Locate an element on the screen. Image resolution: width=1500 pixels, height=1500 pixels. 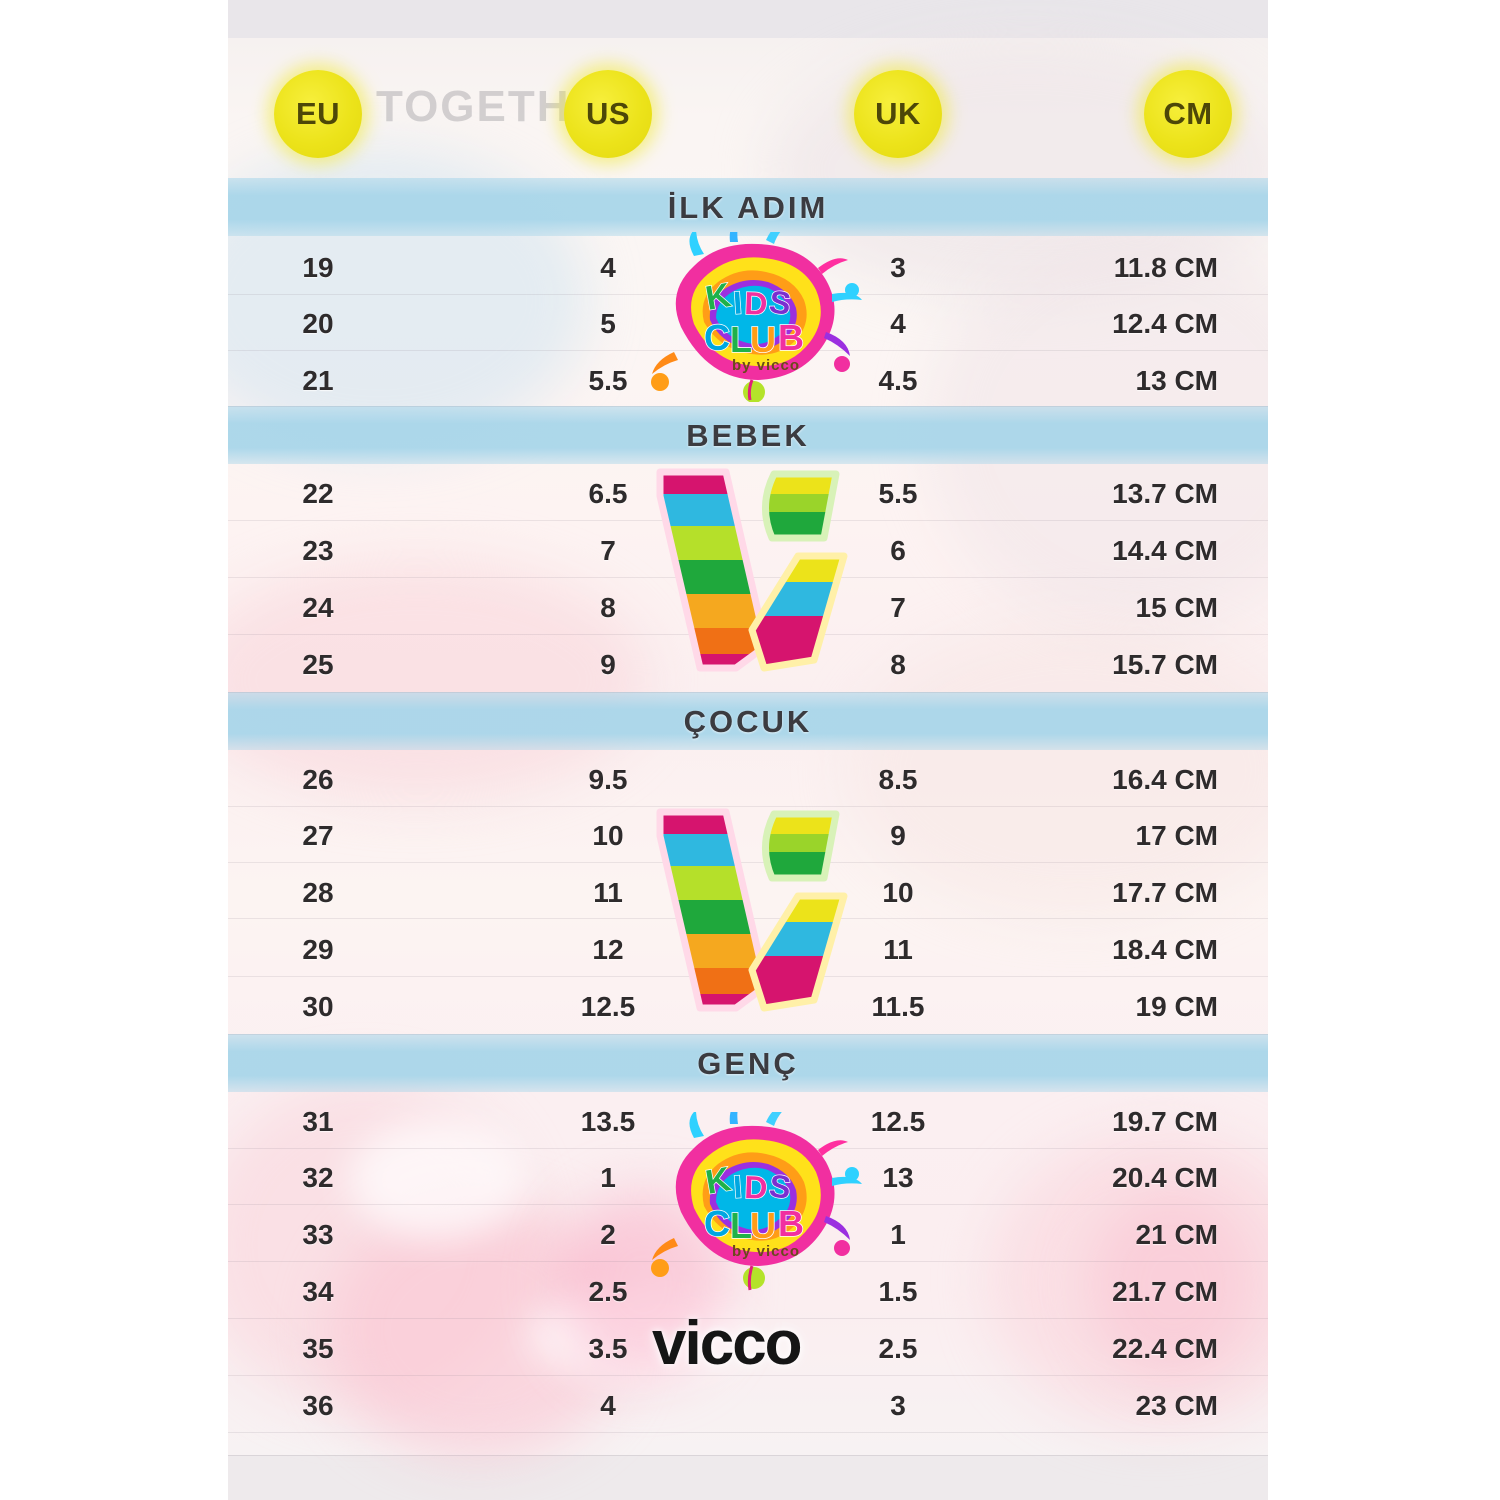
cell-us: 9.5 is located at coordinates (608, 779).